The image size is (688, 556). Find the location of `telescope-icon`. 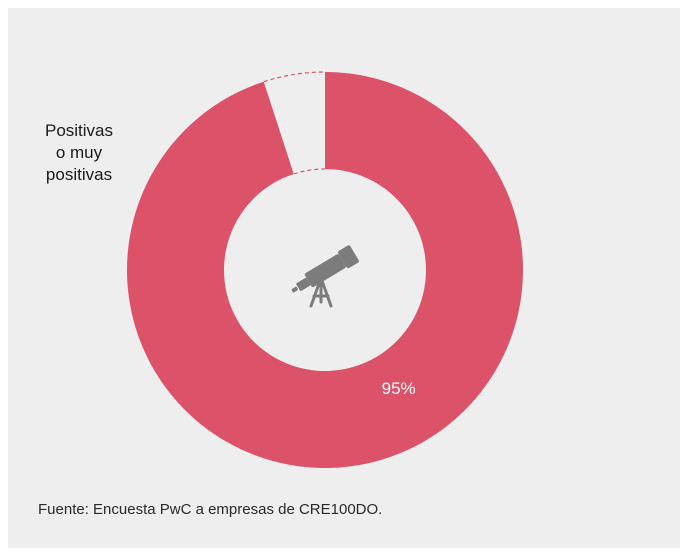

telescope-icon is located at coordinates (325, 276).